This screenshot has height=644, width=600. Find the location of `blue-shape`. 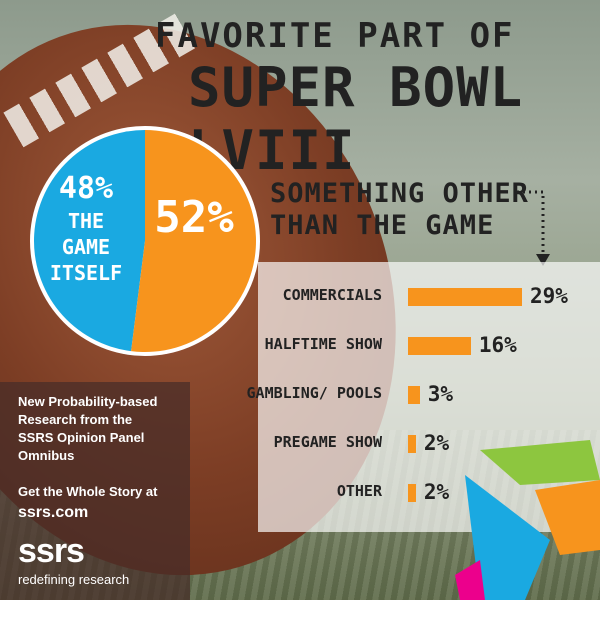

blue-shape is located at coordinates (507, 537).